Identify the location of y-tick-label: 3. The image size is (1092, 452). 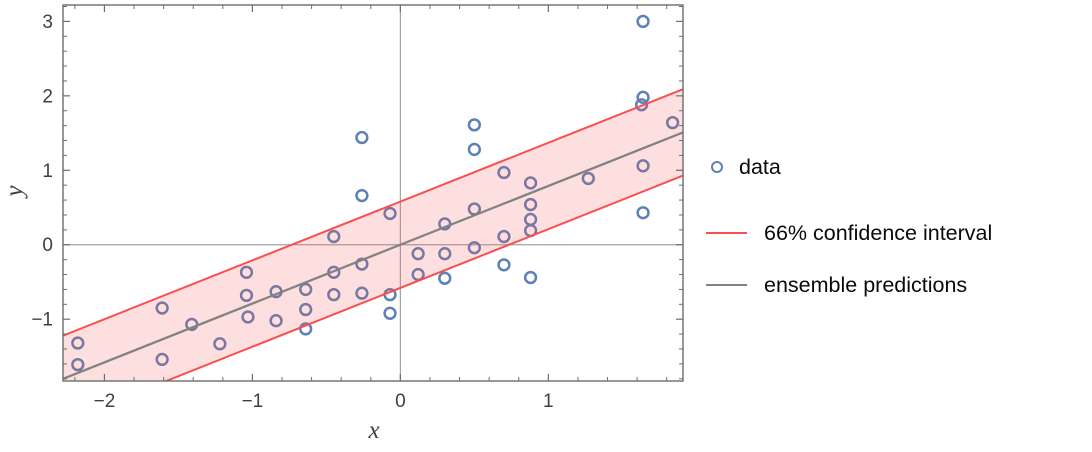
(47, 22).